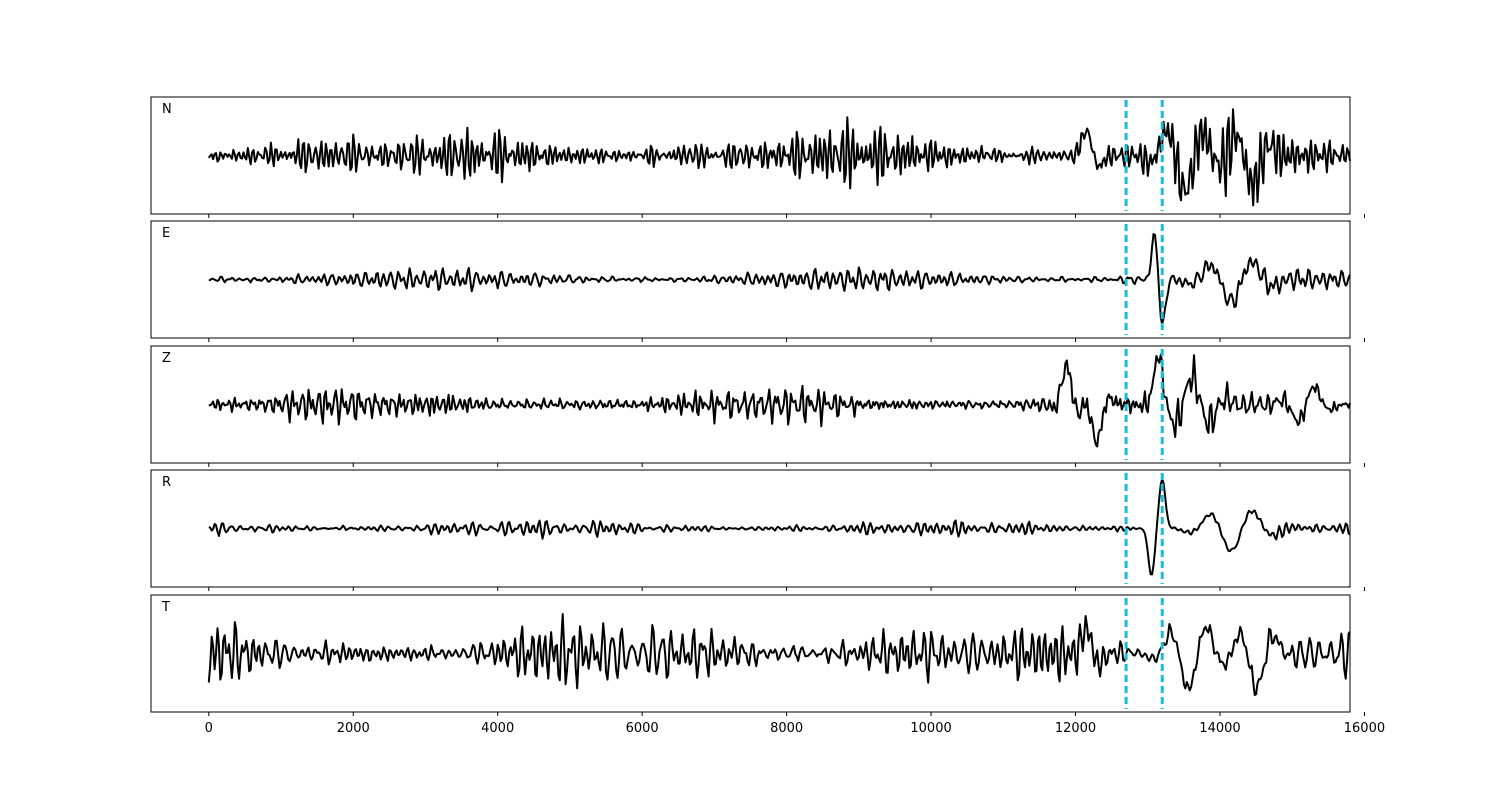 The height and width of the screenshot is (800, 1500). Describe the element at coordinates (1219, 728) in the screenshot. I see `x-tick-label: 14000` at that location.